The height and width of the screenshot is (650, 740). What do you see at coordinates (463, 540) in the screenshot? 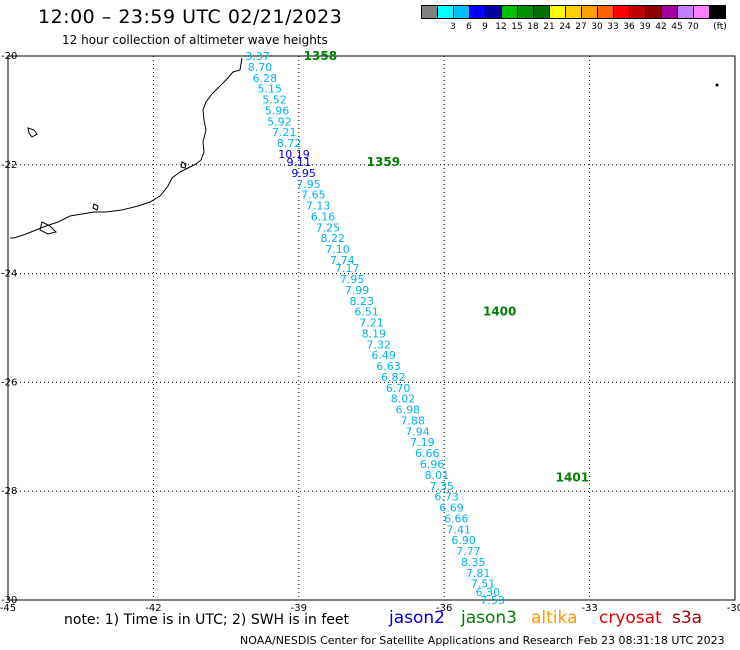
I see `wave-height-label: 6.90` at bounding box center [463, 540].